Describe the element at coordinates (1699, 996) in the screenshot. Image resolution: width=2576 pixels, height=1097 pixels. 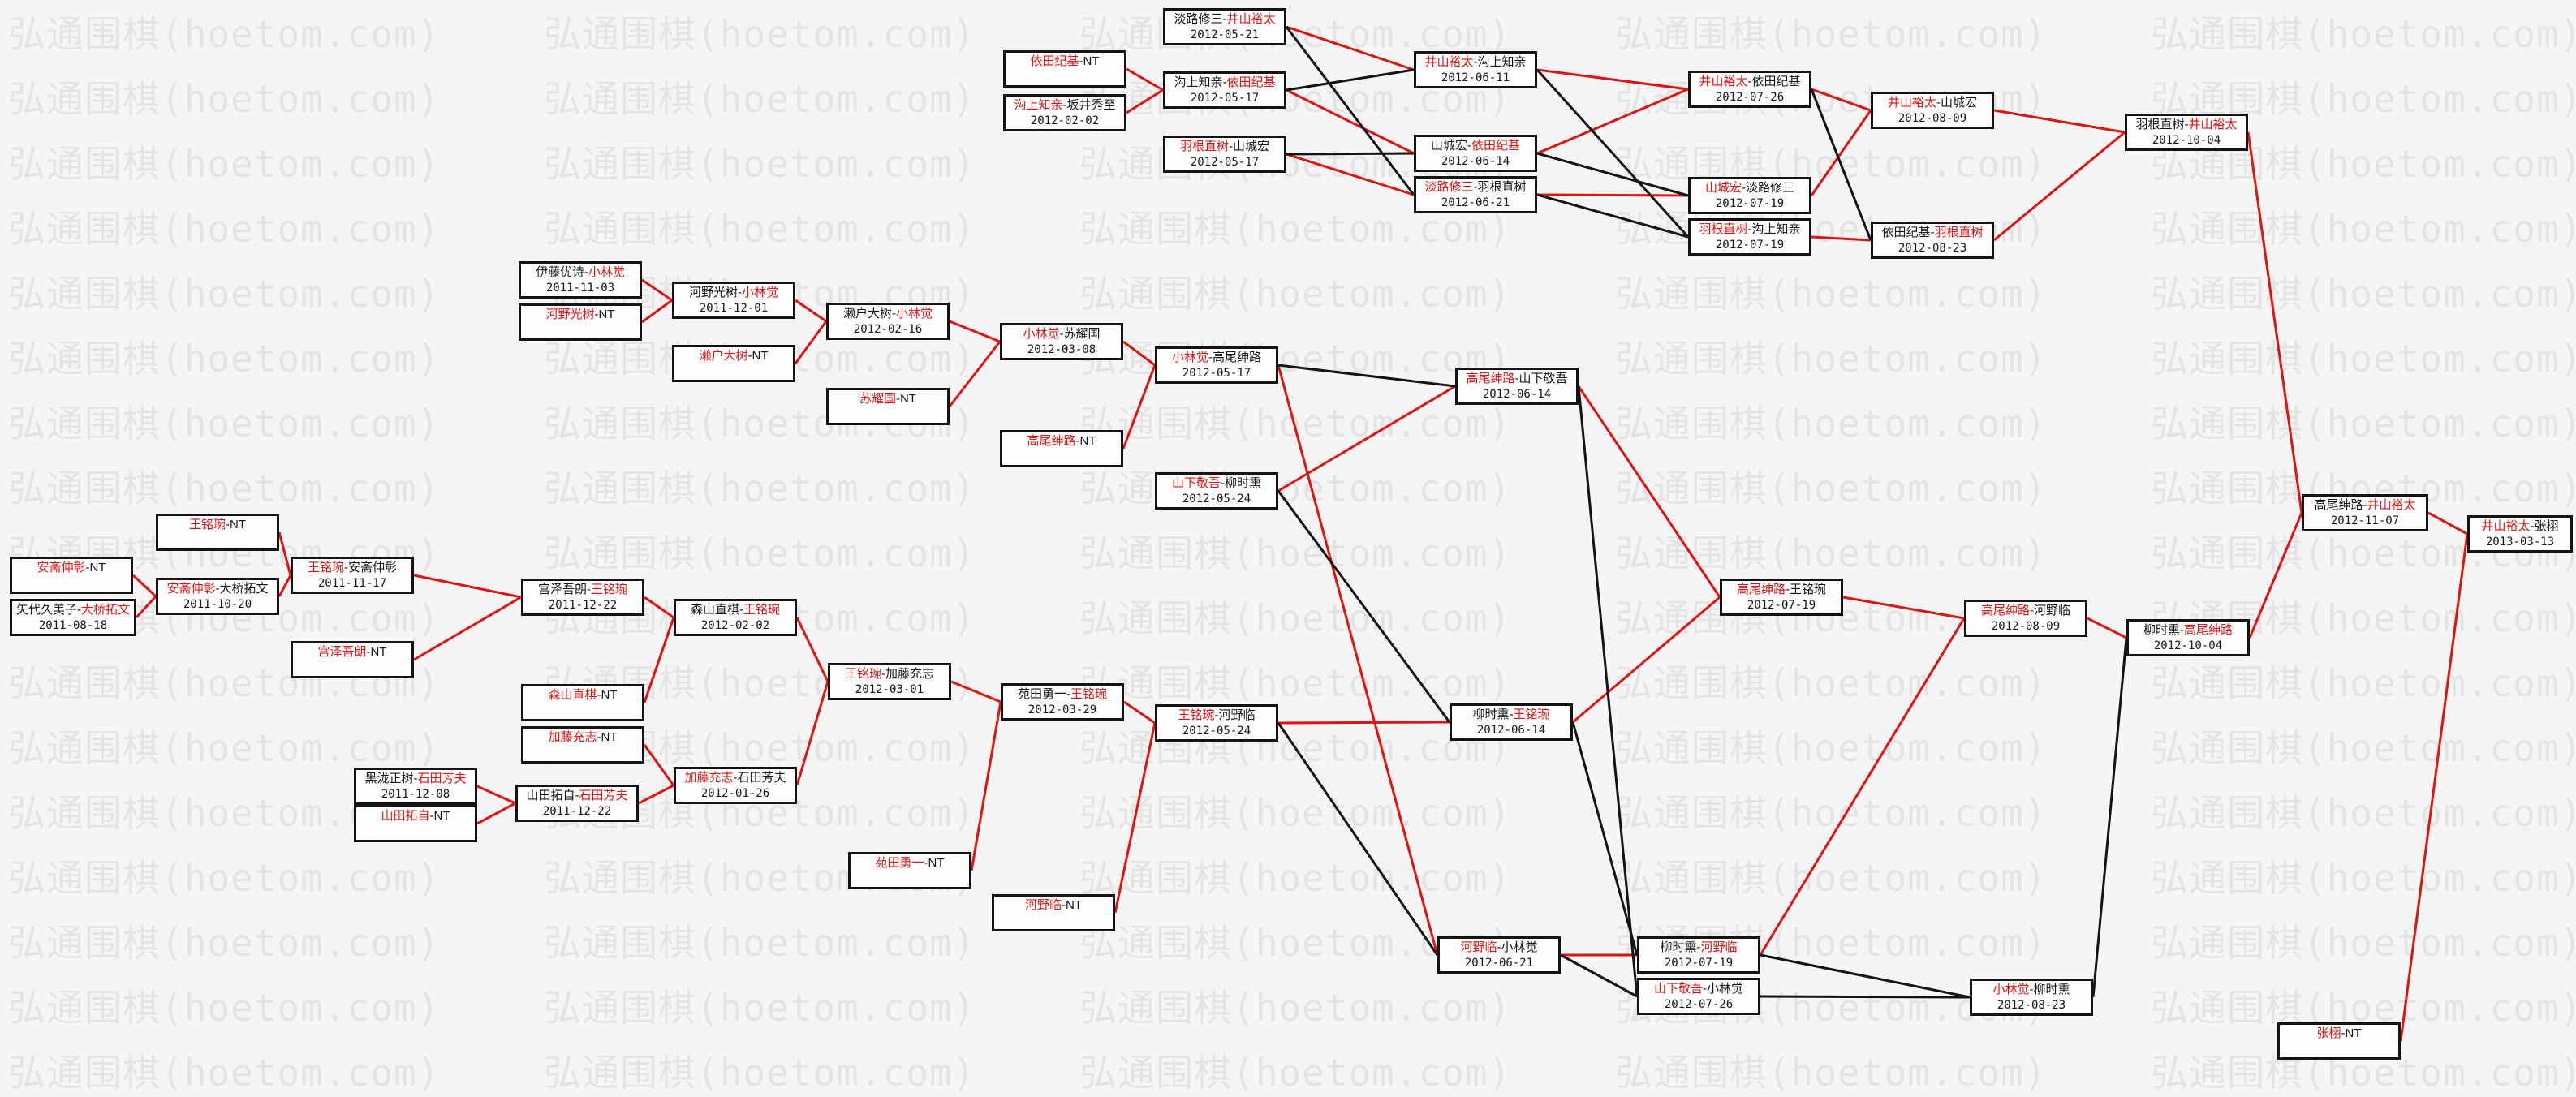
I see `match-box-yamashita_kobayashi: 山下敬吾-小林觉 2012-07-26` at that location.